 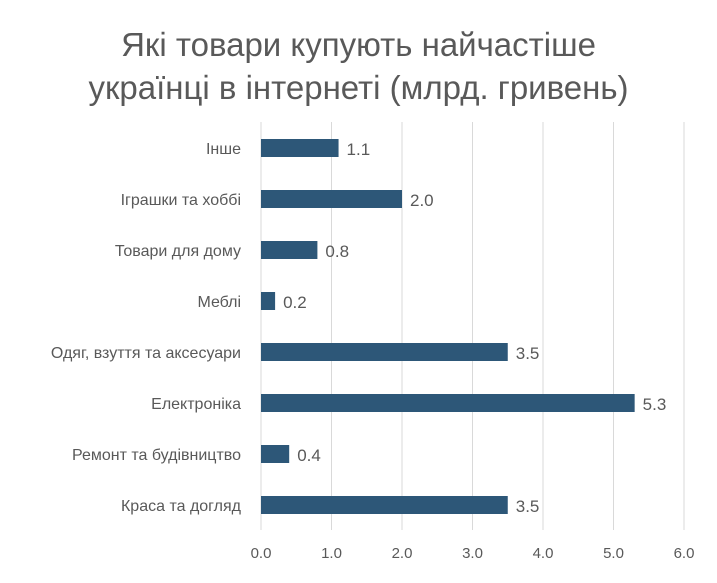 I want to click on x-tick-label: 6.0, so click(x=684, y=553).